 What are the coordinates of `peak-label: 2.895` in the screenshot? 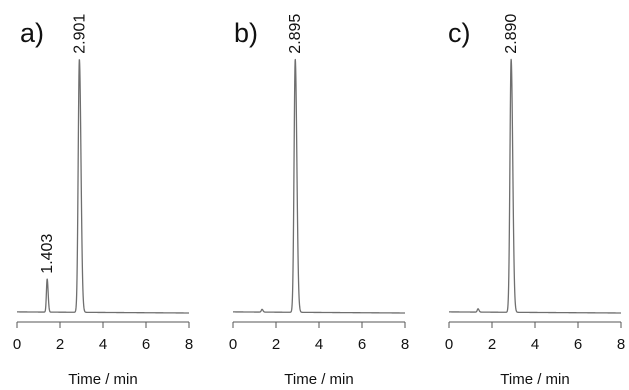 It's located at (295, 34).